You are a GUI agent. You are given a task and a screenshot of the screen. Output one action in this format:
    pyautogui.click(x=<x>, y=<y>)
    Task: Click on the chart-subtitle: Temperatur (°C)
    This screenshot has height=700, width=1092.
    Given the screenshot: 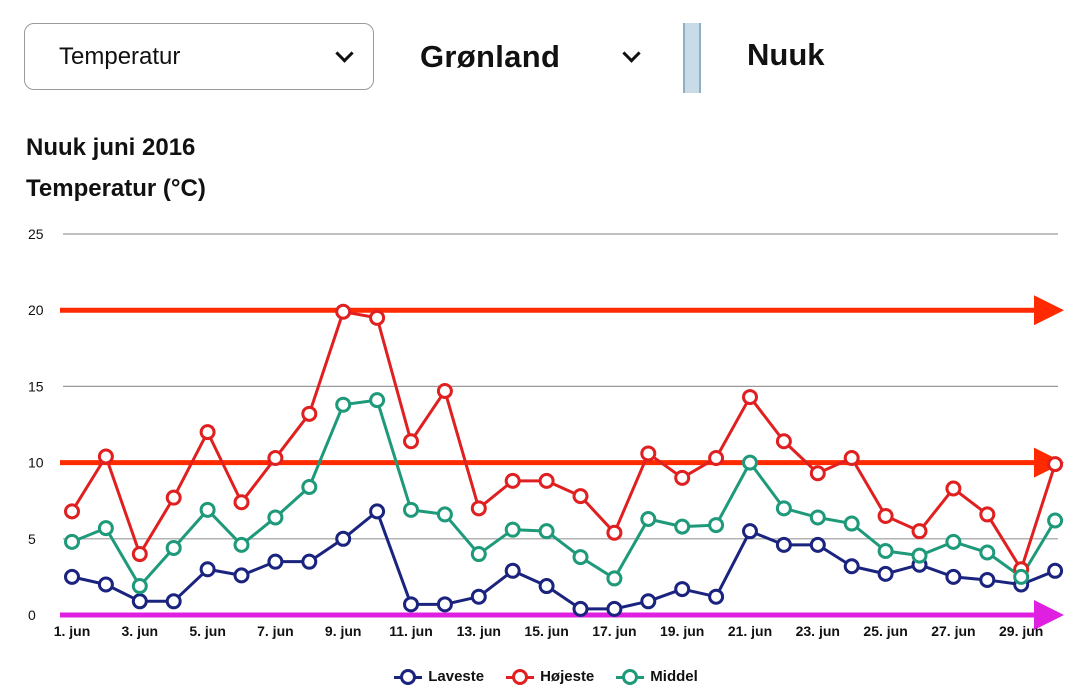 What is the action you would take?
    pyautogui.click(x=116, y=188)
    